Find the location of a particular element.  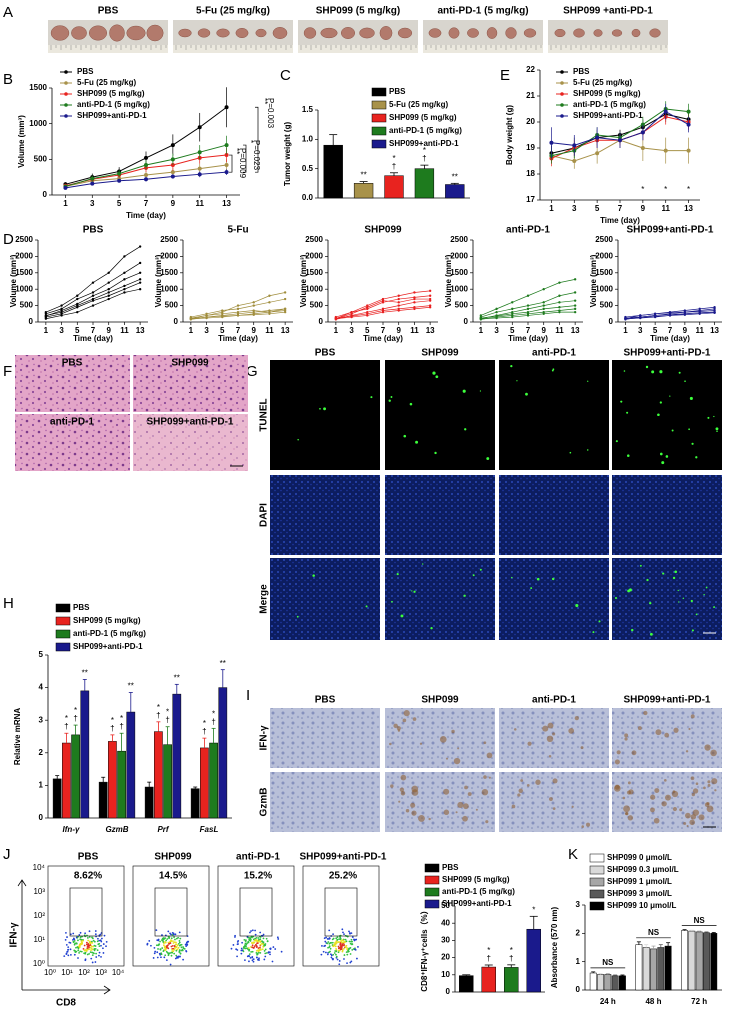

y-tick-label: 2500 is located at coordinates (459, 239).